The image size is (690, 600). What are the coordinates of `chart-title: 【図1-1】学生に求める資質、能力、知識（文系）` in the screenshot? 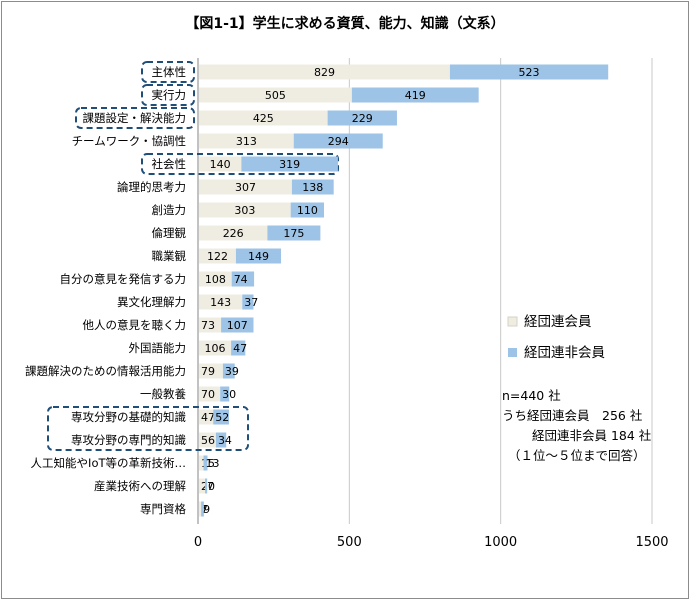 It's located at (344, 23).